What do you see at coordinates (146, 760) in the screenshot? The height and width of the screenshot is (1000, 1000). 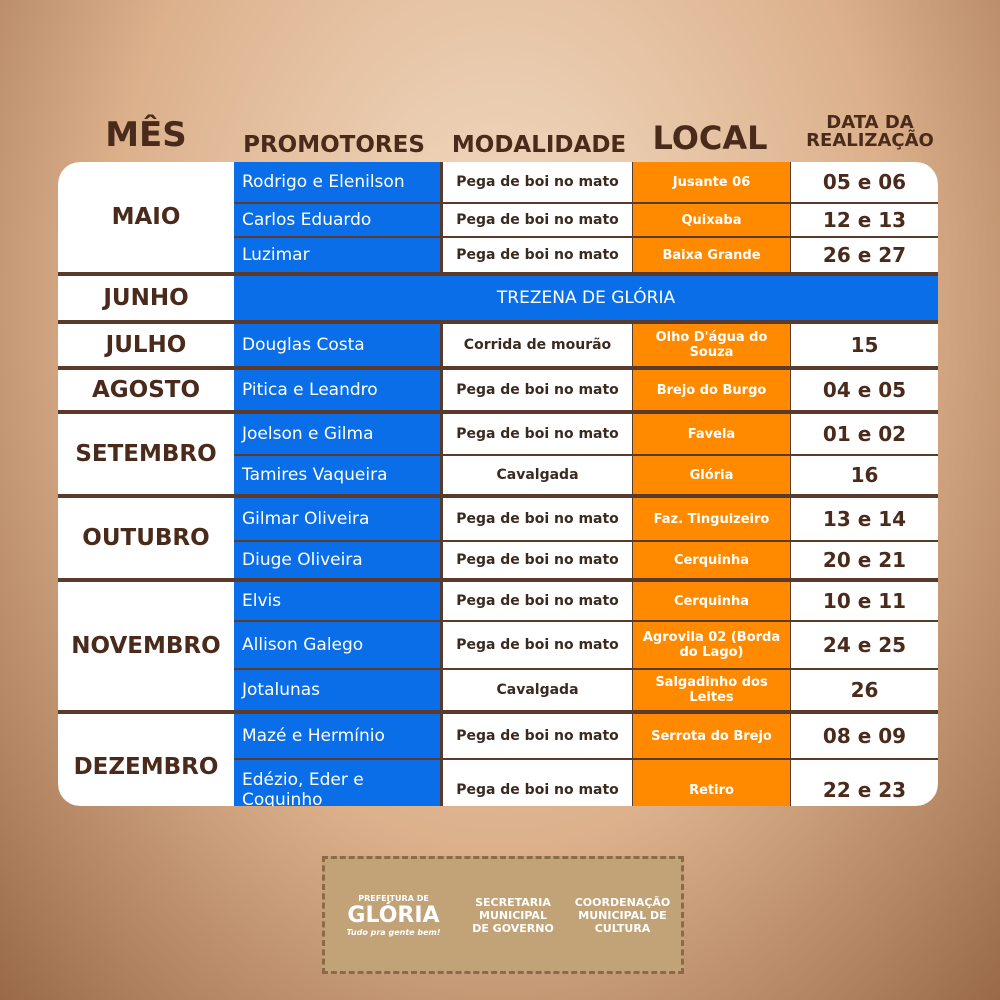 I see `month-cell: DEZEMBRO` at bounding box center [146, 760].